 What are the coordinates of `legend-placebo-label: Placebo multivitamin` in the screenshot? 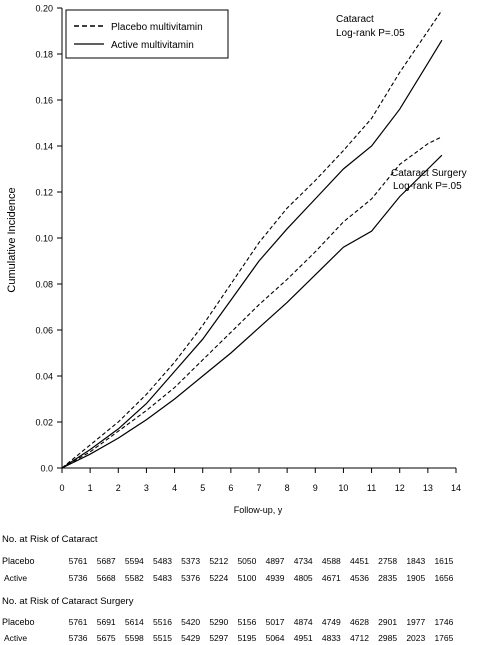 It's located at (157, 27).